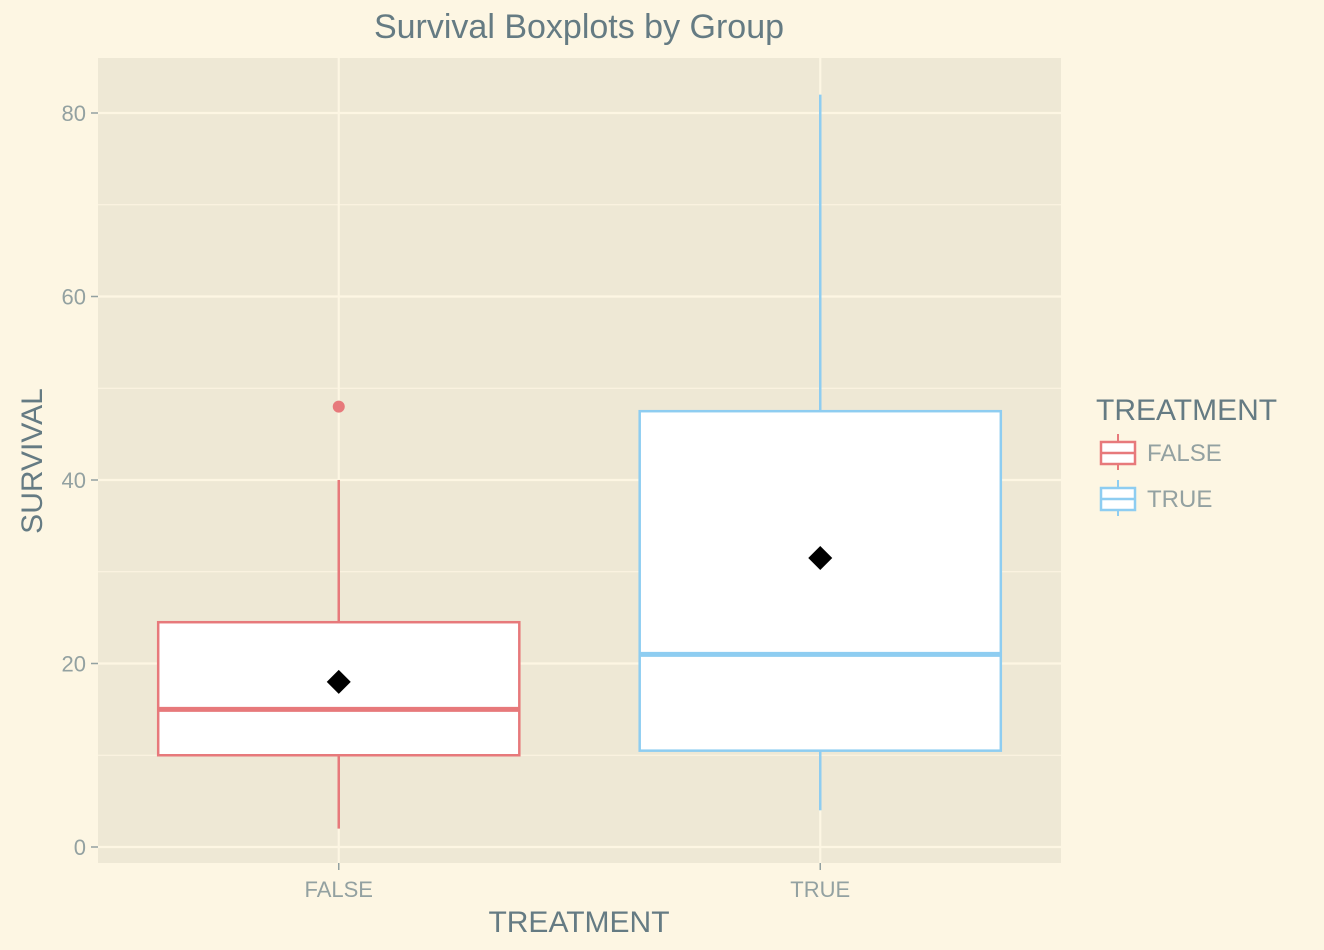 The height and width of the screenshot is (950, 1324). What do you see at coordinates (1186, 410) in the screenshot?
I see `legend-title: TREATMENT` at bounding box center [1186, 410].